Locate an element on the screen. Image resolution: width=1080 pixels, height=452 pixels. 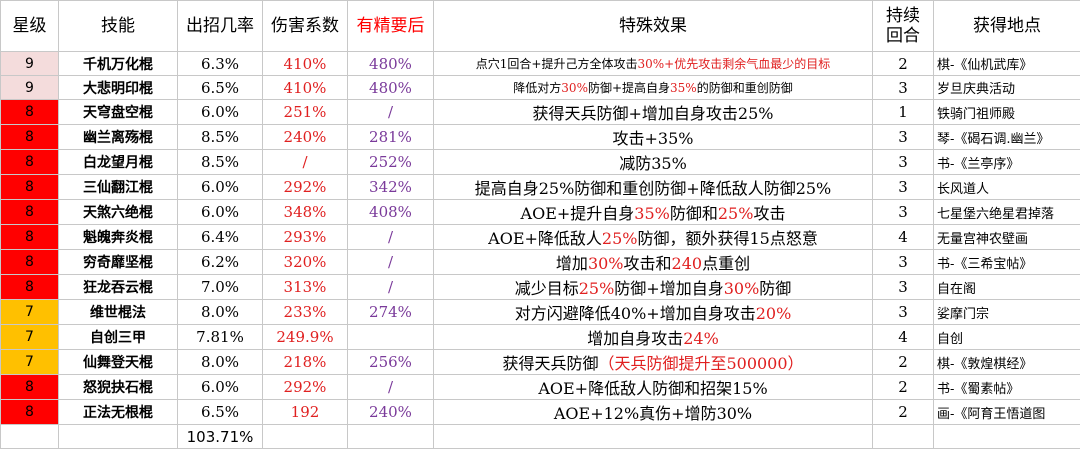
footer-cell: 103.71% is located at coordinates (220, 436).